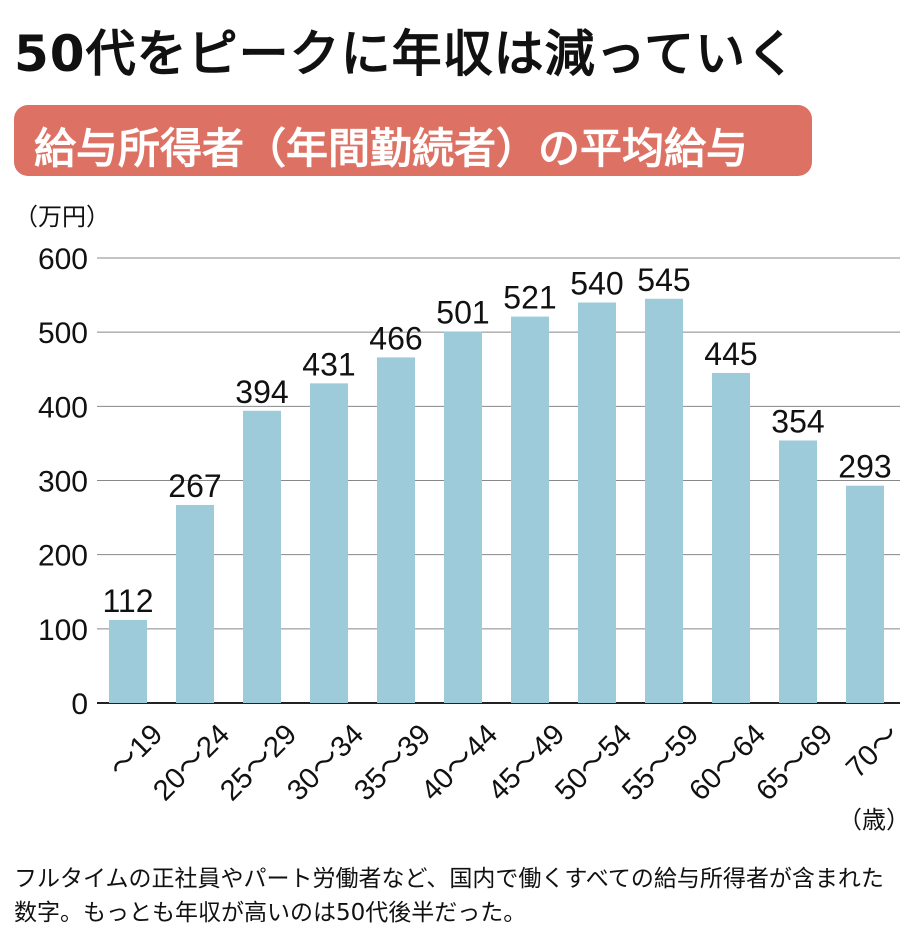 The width and height of the screenshot is (920, 942). Describe the element at coordinates (63, 259) in the screenshot. I see `y-tick-label: 600` at that location.